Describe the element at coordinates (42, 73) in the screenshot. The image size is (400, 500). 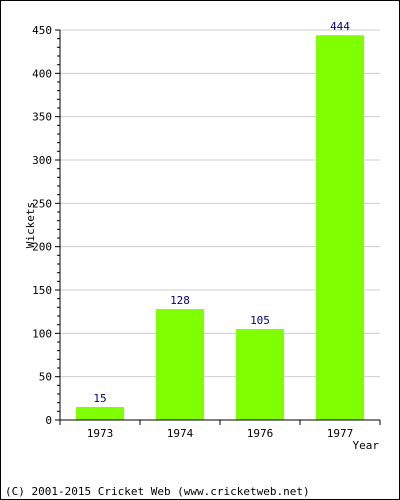
I see `y-tick-label: 400` at that location.